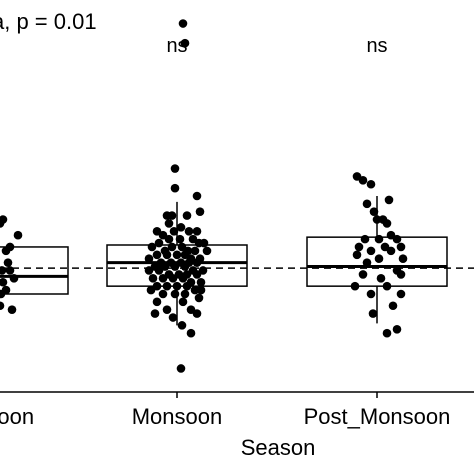 The width and height of the screenshot is (474, 474). What do you see at coordinates (48, 21) in the screenshot?
I see `test-label: a, p = 0.01` at bounding box center [48, 21].